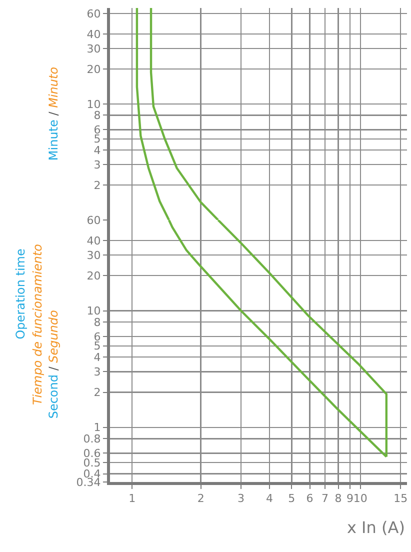  What do you see at coordinates (200, 499) in the screenshot?
I see `x-tick-label: 2` at bounding box center [200, 499].